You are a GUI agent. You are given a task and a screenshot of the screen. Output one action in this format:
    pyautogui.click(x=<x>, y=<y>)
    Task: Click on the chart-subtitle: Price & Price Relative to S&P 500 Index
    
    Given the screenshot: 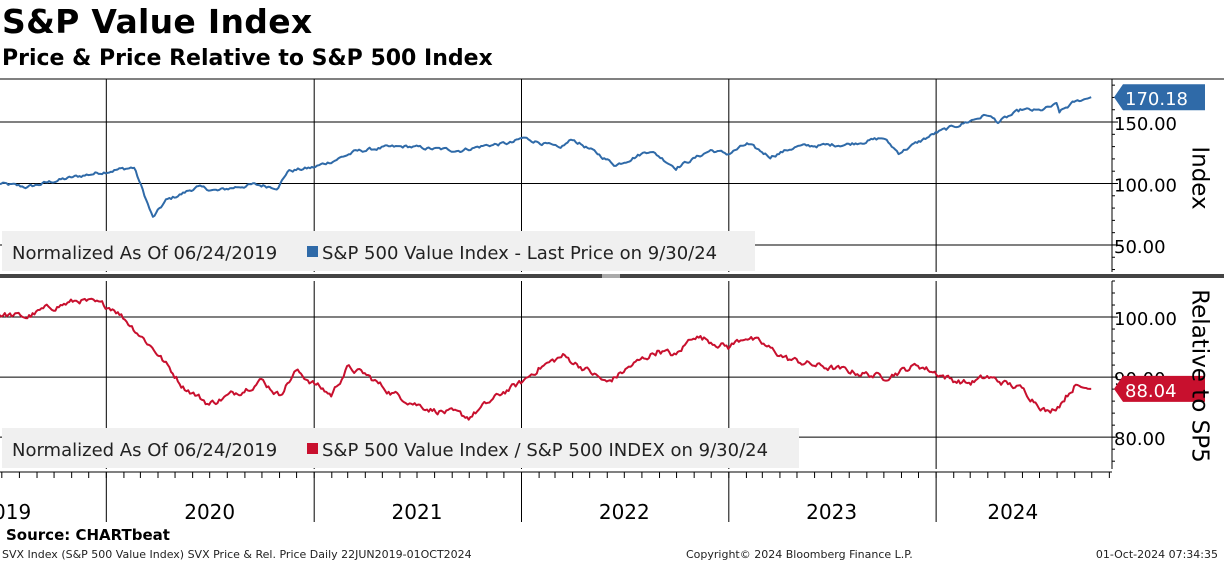 What is the action you would take?
    pyautogui.click(x=247, y=58)
    